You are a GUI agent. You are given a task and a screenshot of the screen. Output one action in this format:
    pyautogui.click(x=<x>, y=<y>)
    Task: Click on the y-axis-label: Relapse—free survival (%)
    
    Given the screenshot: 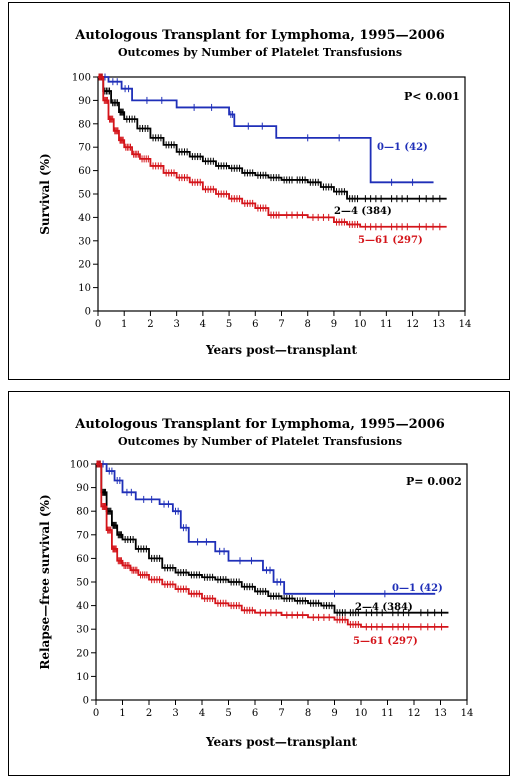 What is the action you would take?
    pyautogui.click(x=45, y=581)
    